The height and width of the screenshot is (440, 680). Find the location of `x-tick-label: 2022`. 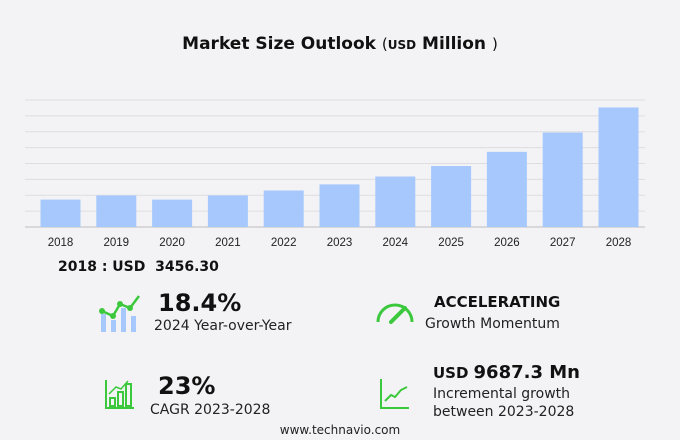

x-tick-label: 2022 is located at coordinates (284, 243).